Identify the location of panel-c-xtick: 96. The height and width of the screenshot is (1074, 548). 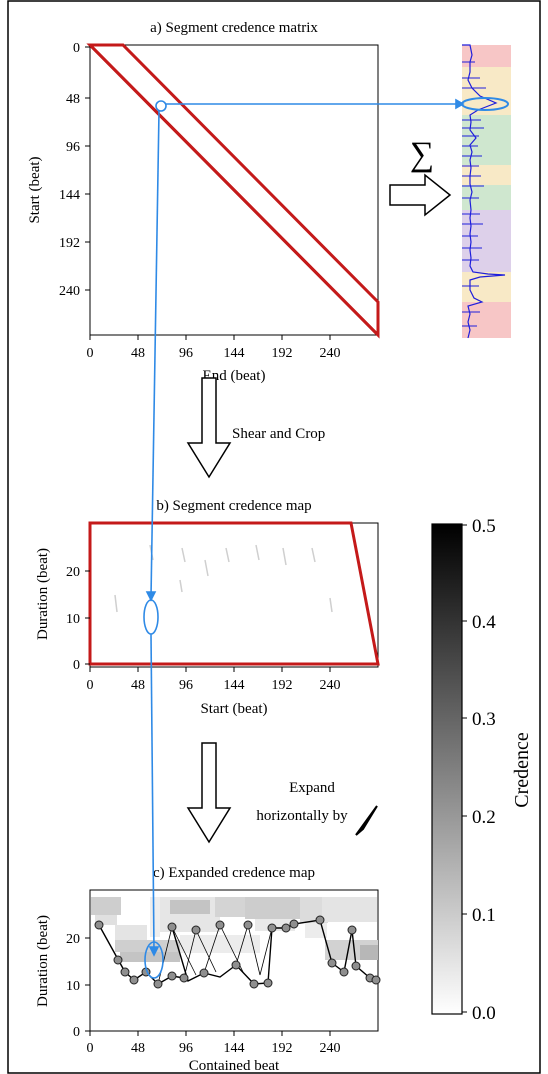
(186, 1048).